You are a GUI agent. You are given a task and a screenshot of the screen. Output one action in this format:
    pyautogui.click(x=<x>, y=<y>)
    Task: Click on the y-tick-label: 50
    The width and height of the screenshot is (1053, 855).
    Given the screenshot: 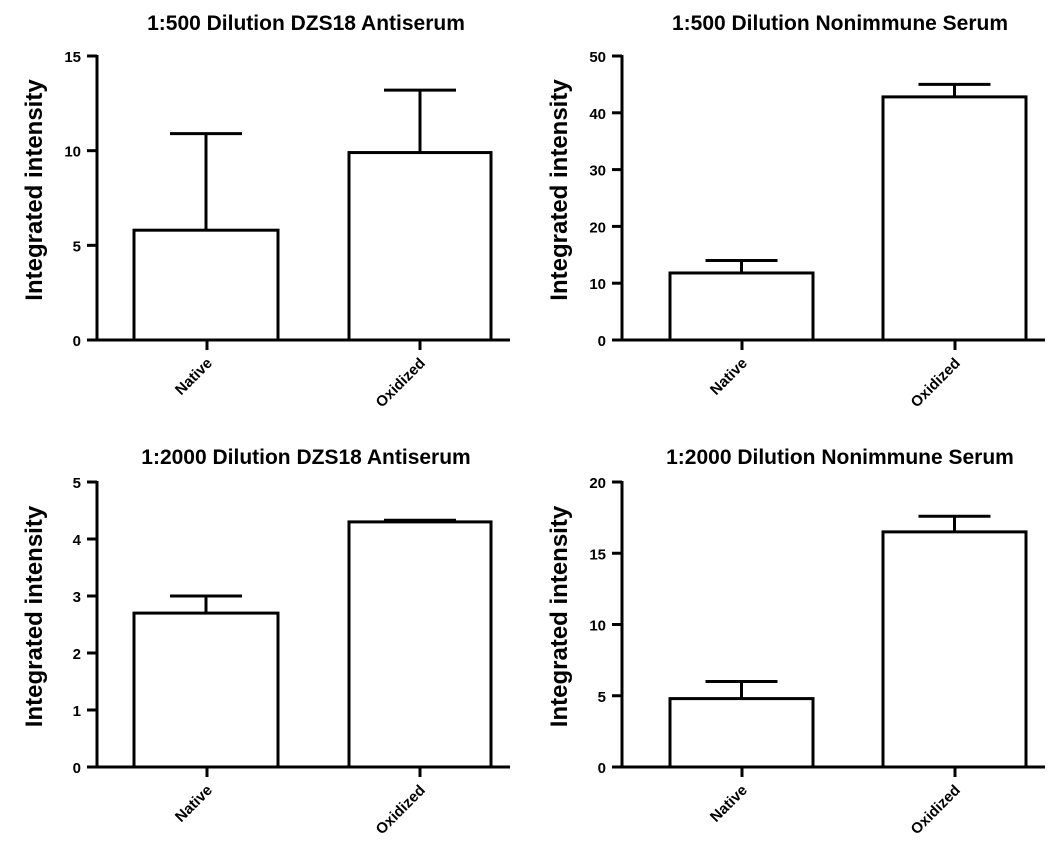 What is the action you would take?
    pyautogui.click(x=597, y=57)
    